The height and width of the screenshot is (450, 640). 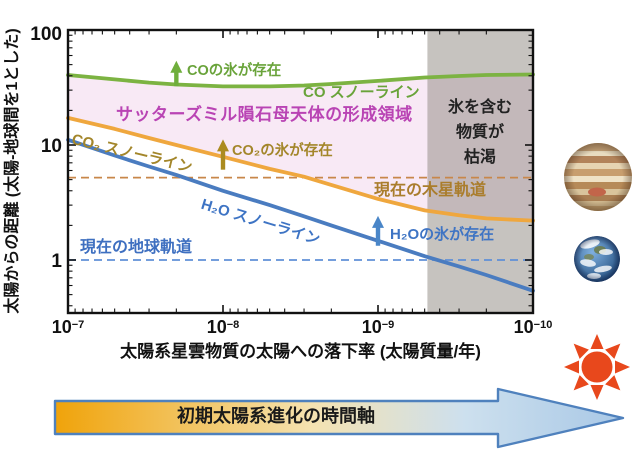 I want to click on earth-image, so click(x=597, y=259).